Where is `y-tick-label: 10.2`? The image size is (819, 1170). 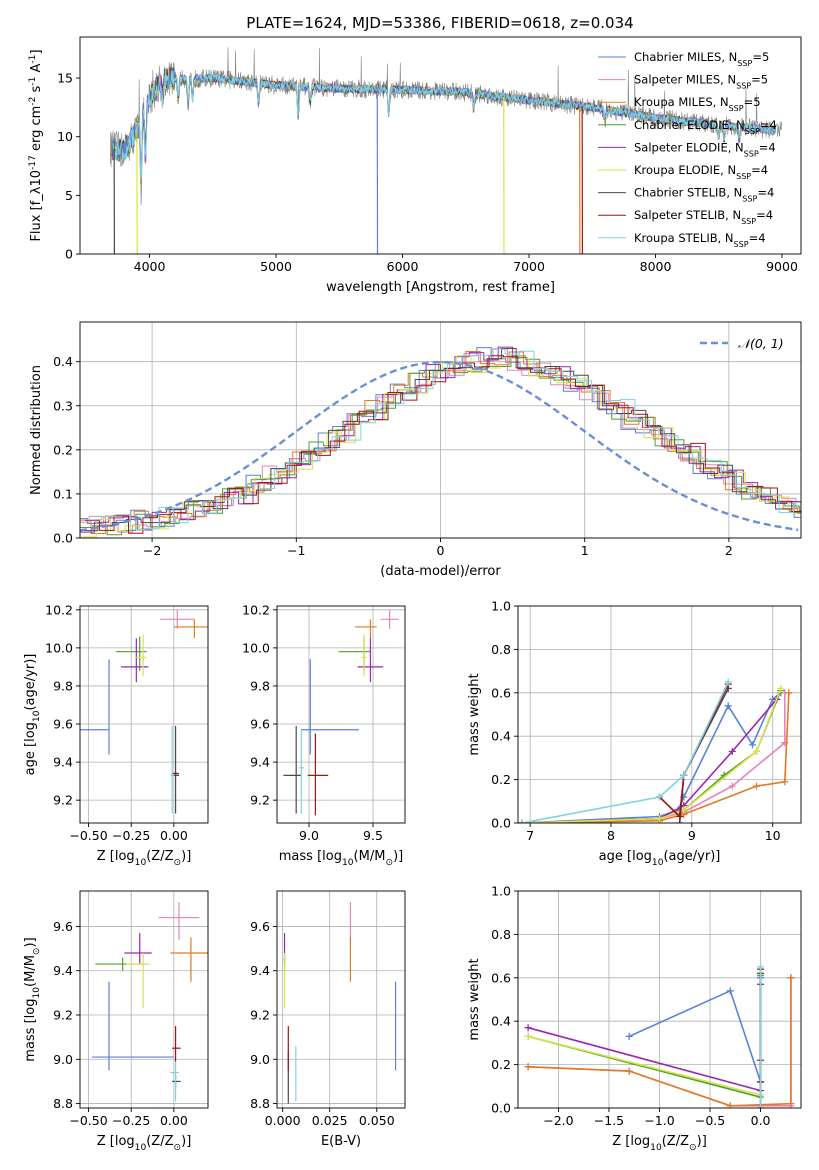 y-tick-label: 10.2 is located at coordinates (256, 609).